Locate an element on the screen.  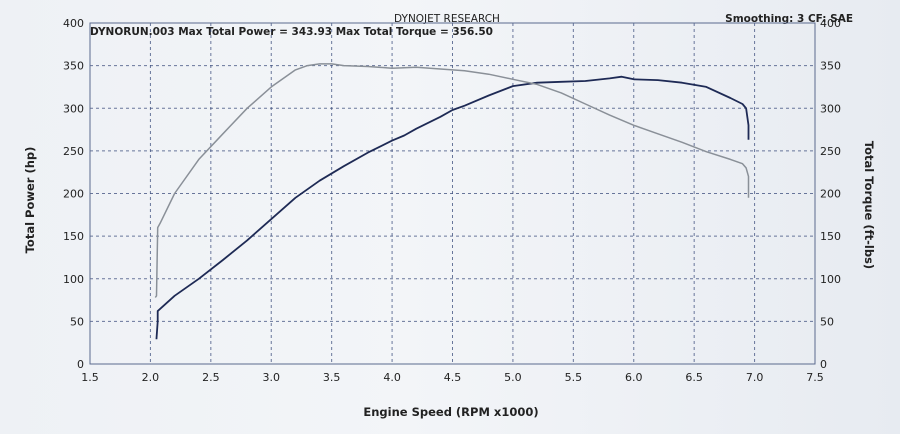
y-tick-label-left: 150 is located at coordinates (73, 236).